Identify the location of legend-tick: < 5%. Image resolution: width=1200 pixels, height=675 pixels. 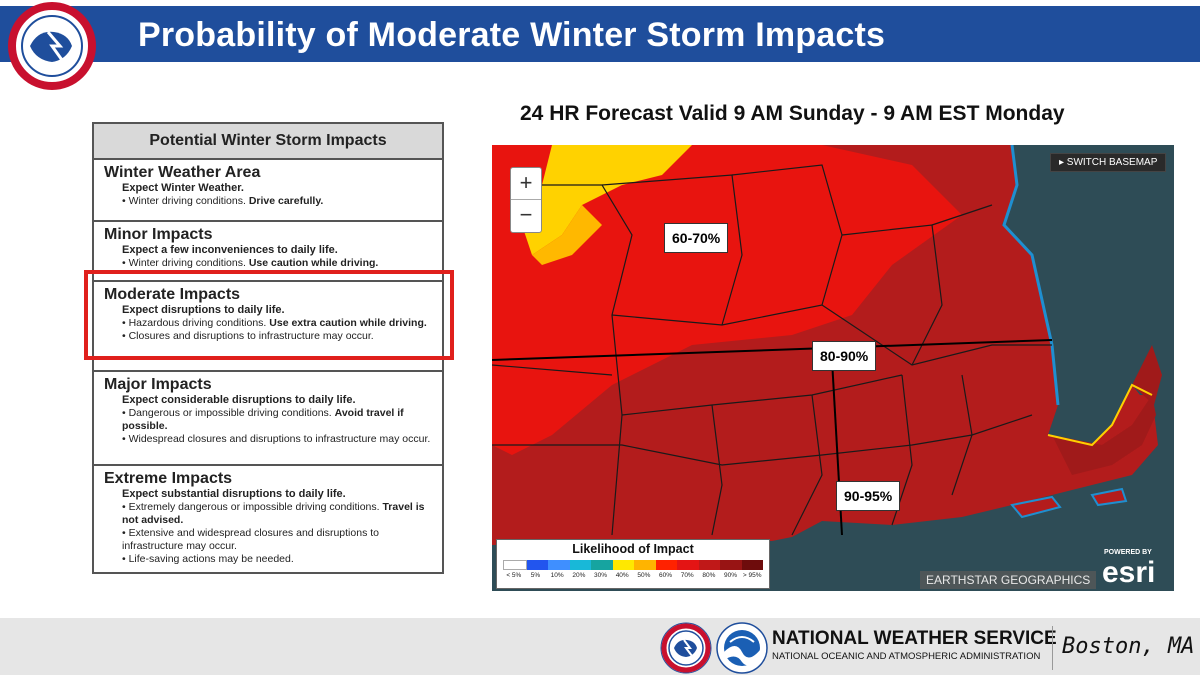
(514, 575).